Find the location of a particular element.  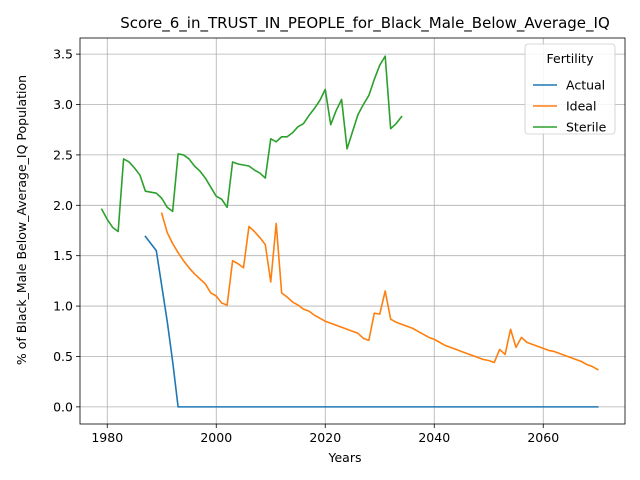

legend-label-actual: Actual is located at coordinates (585, 85).